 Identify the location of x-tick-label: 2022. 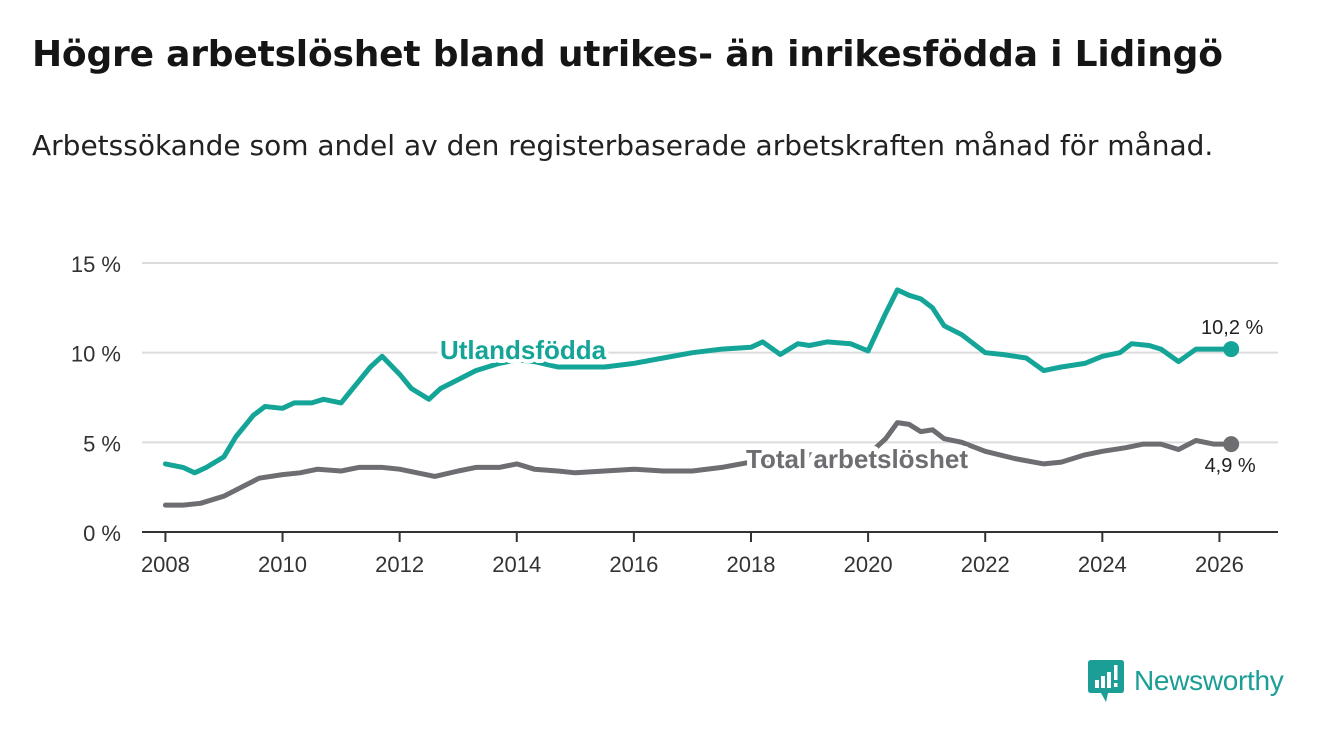
(985, 564).